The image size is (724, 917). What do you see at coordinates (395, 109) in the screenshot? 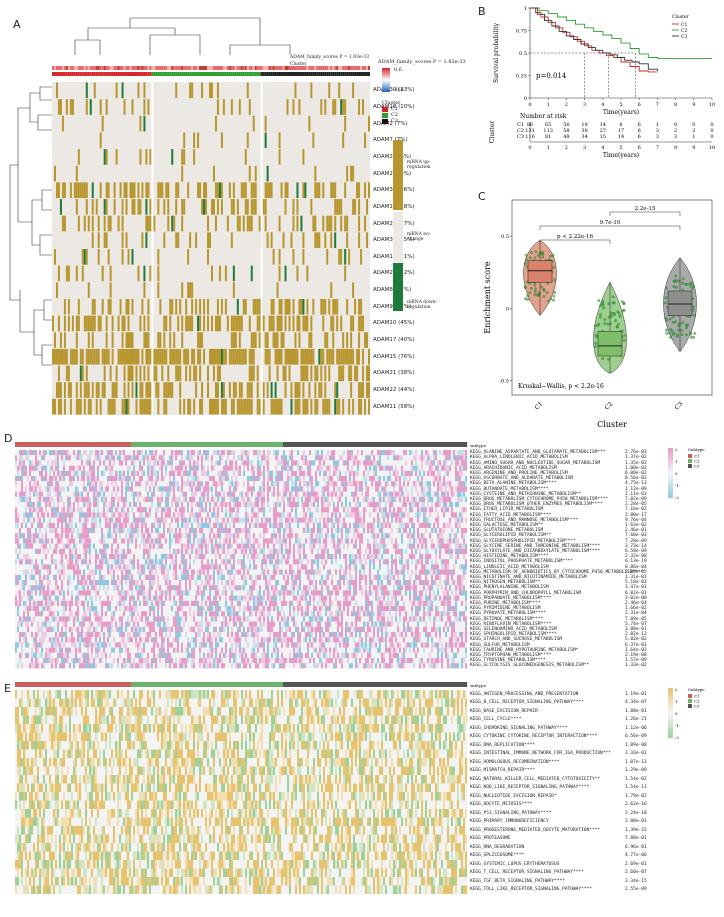
I see `legend-c1: C1` at bounding box center [395, 109].